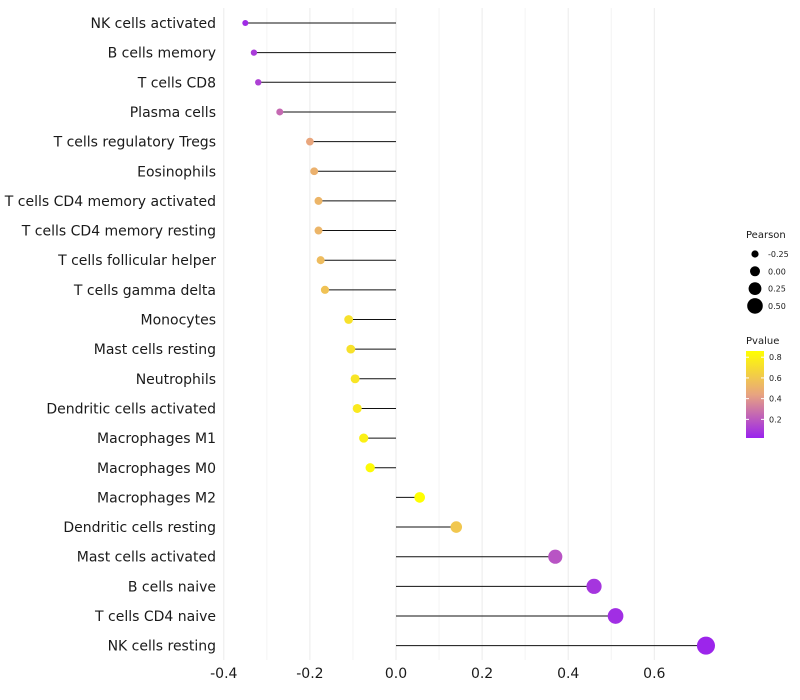 Image resolution: width=800 pixels, height=700 pixels. Describe the element at coordinates (482, 674) in the screenshot. I see `x-tick-label: 0.2` at that location.